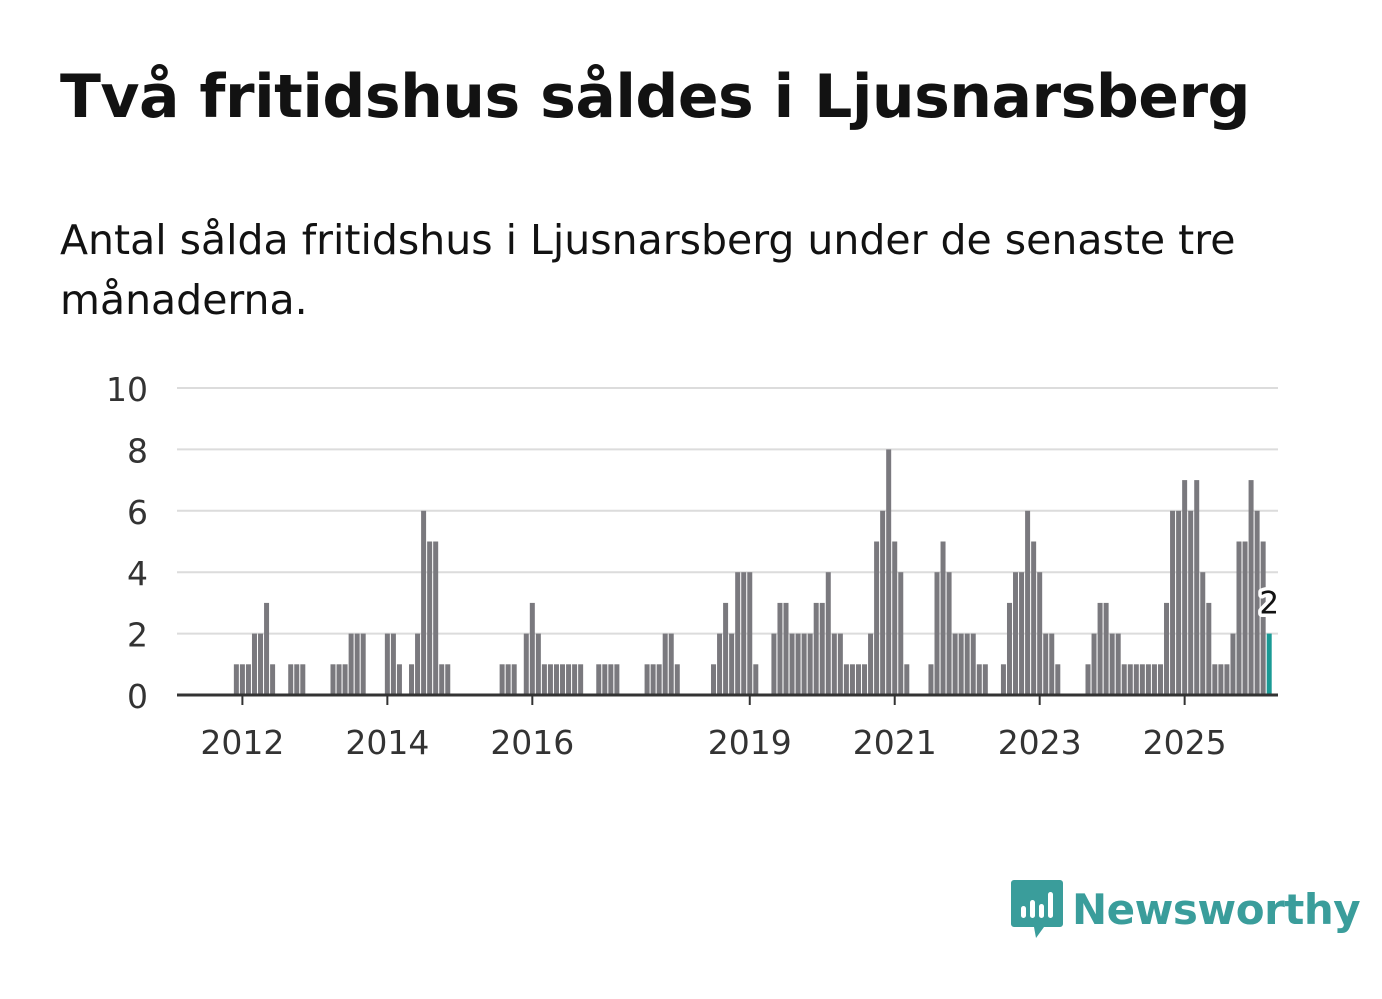  Describe the element at coordinates (127, 389) in the screenshot. I see `y-tick-label: 10` at that location.